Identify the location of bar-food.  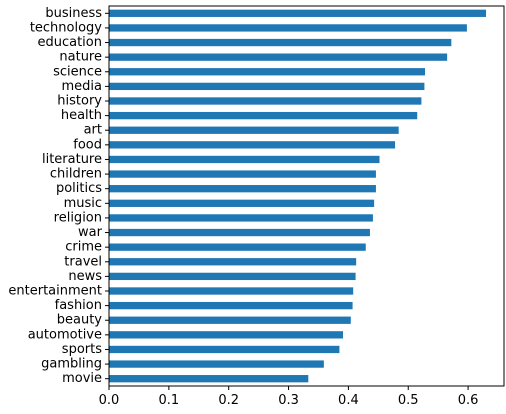
(252, 145).